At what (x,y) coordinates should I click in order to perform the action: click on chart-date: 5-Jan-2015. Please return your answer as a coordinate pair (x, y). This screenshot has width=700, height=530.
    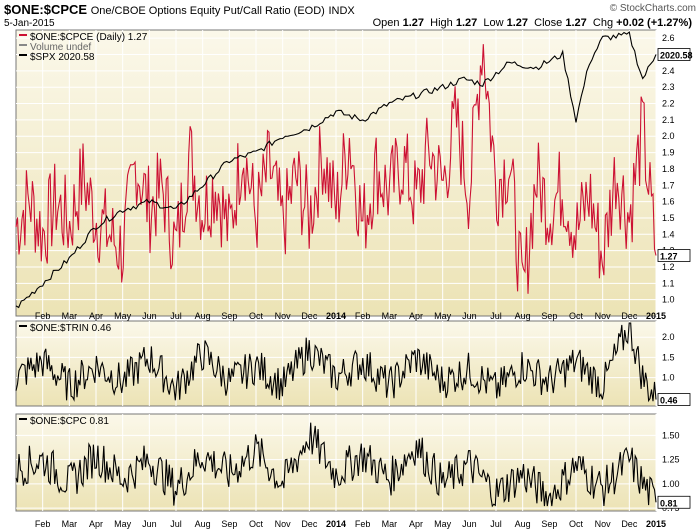
    Looking at the image, I should click on (29, 23).